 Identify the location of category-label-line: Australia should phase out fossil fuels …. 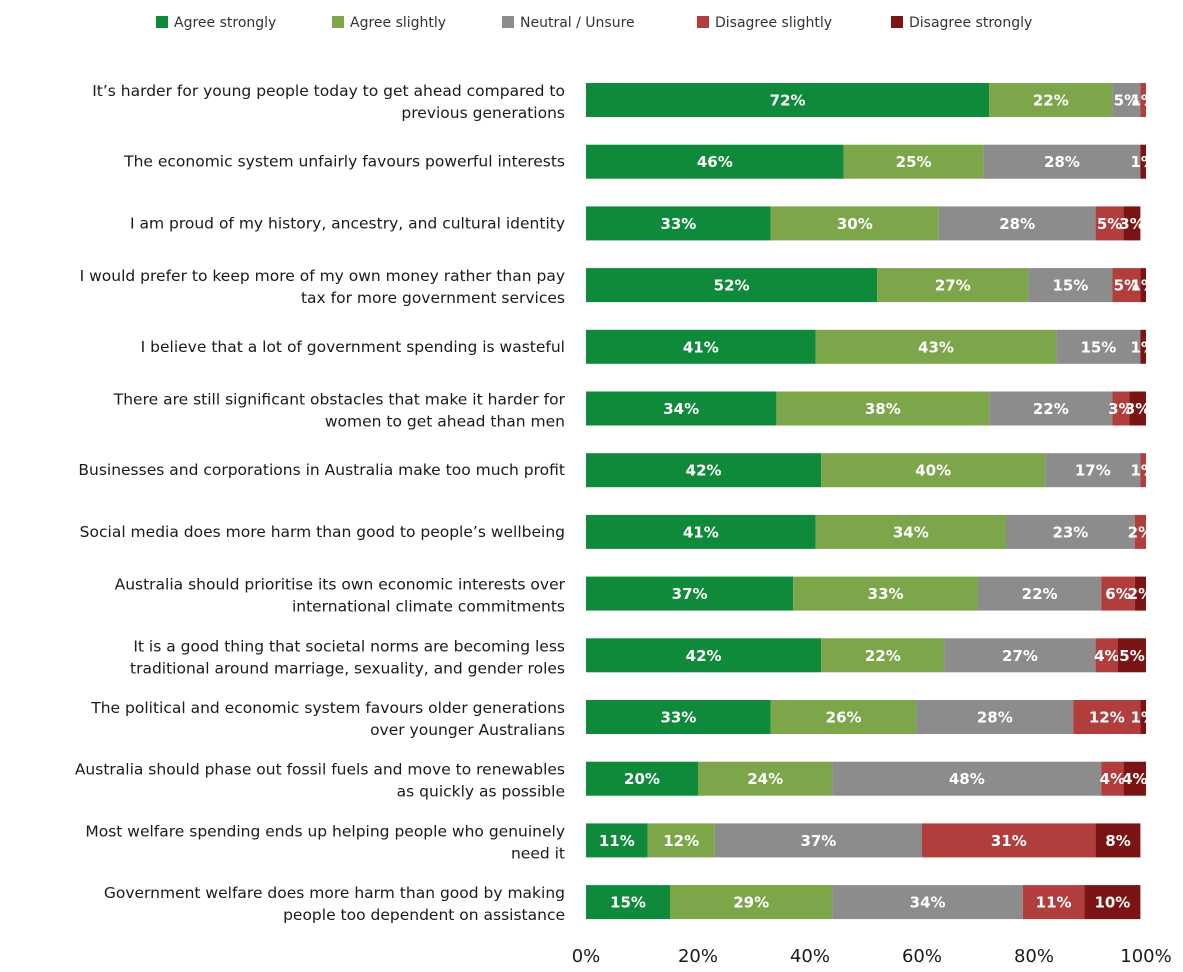
(320, 770).